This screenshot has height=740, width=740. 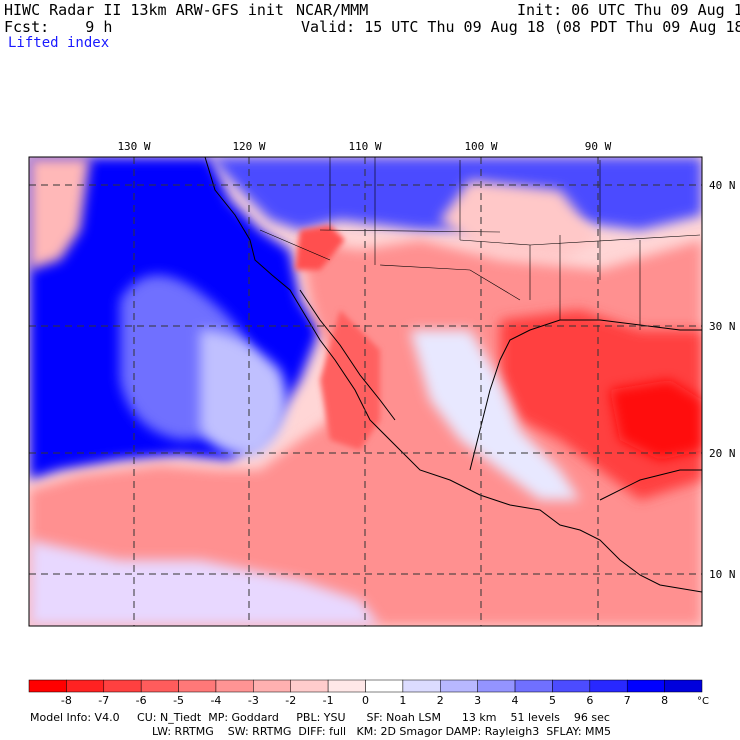 I want to click on gulf-core-region, so click(x=656, y=420).